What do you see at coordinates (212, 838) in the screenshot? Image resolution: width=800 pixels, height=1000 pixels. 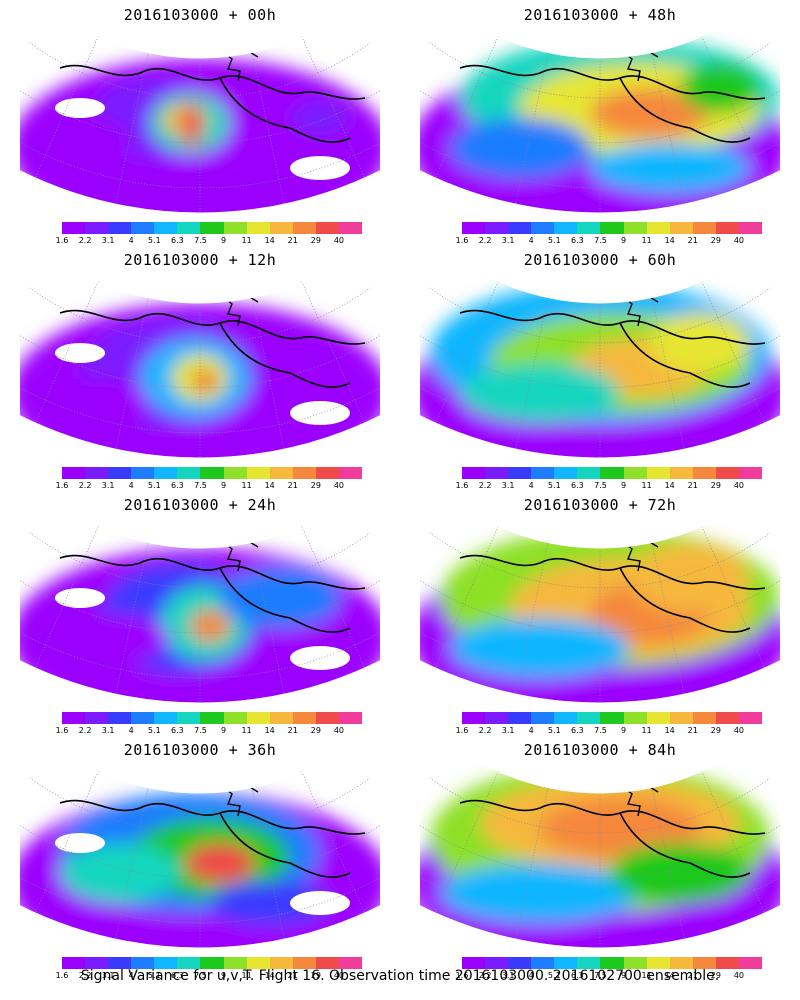 I see `coastline` at bounding box center [212, 838].